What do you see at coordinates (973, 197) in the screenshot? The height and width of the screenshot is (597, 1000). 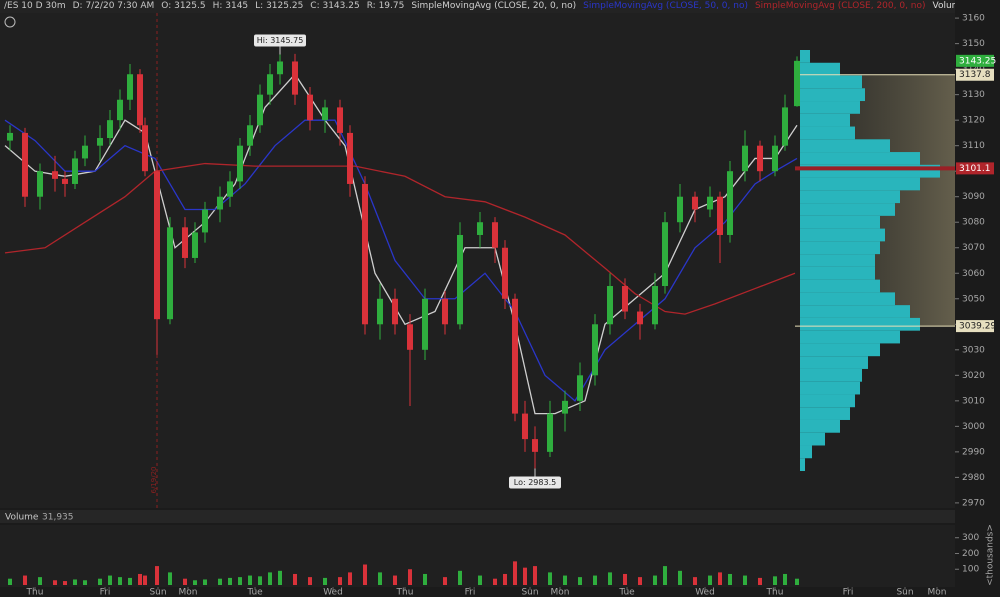 I see `y-tick-label: 3090` at bounding box center [973, 197].